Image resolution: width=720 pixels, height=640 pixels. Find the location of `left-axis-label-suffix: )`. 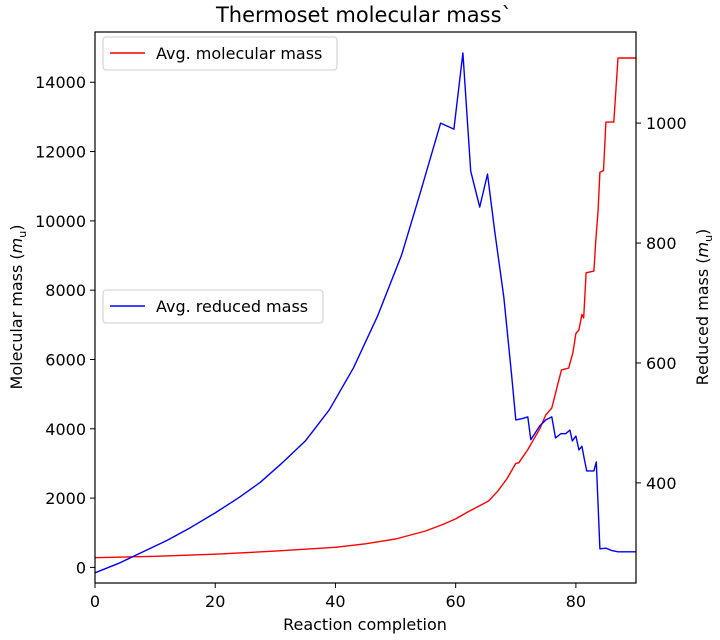

left-axis-label-suffix: ) is located at coordinates (16, 228).